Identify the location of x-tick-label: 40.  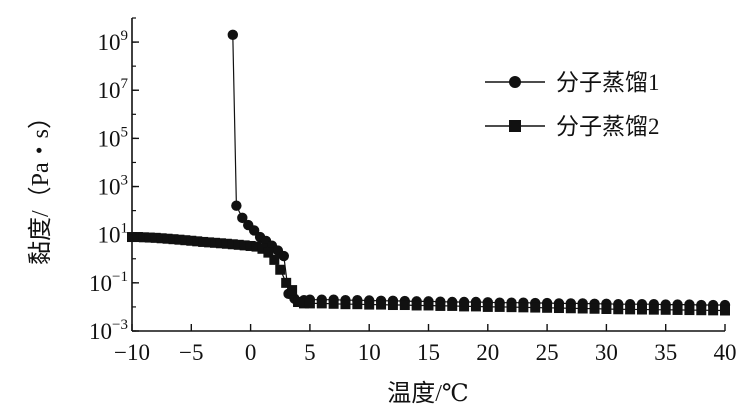
(725, 352).